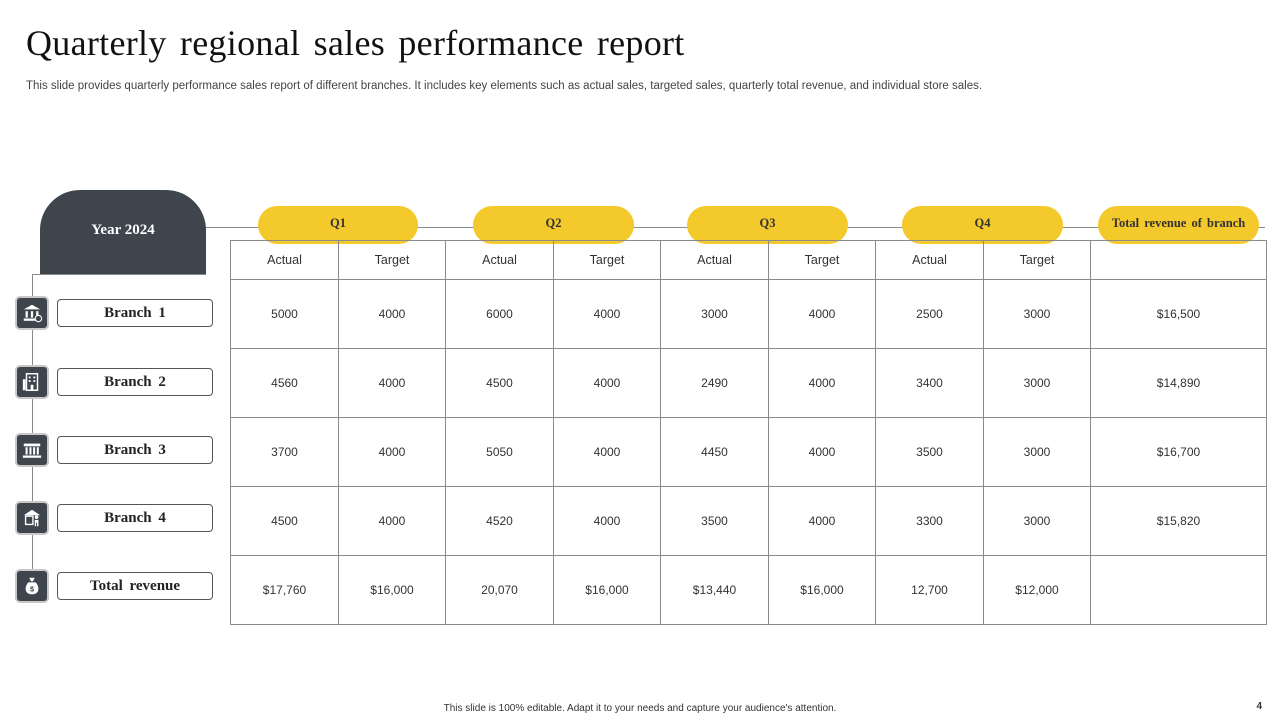 This screenshot has height=720, width=1280. What do you see at coordinates (338, 225) in the screenshot?
I see `quarter-pill-q1: Q1` at bounding box center [338, 225].